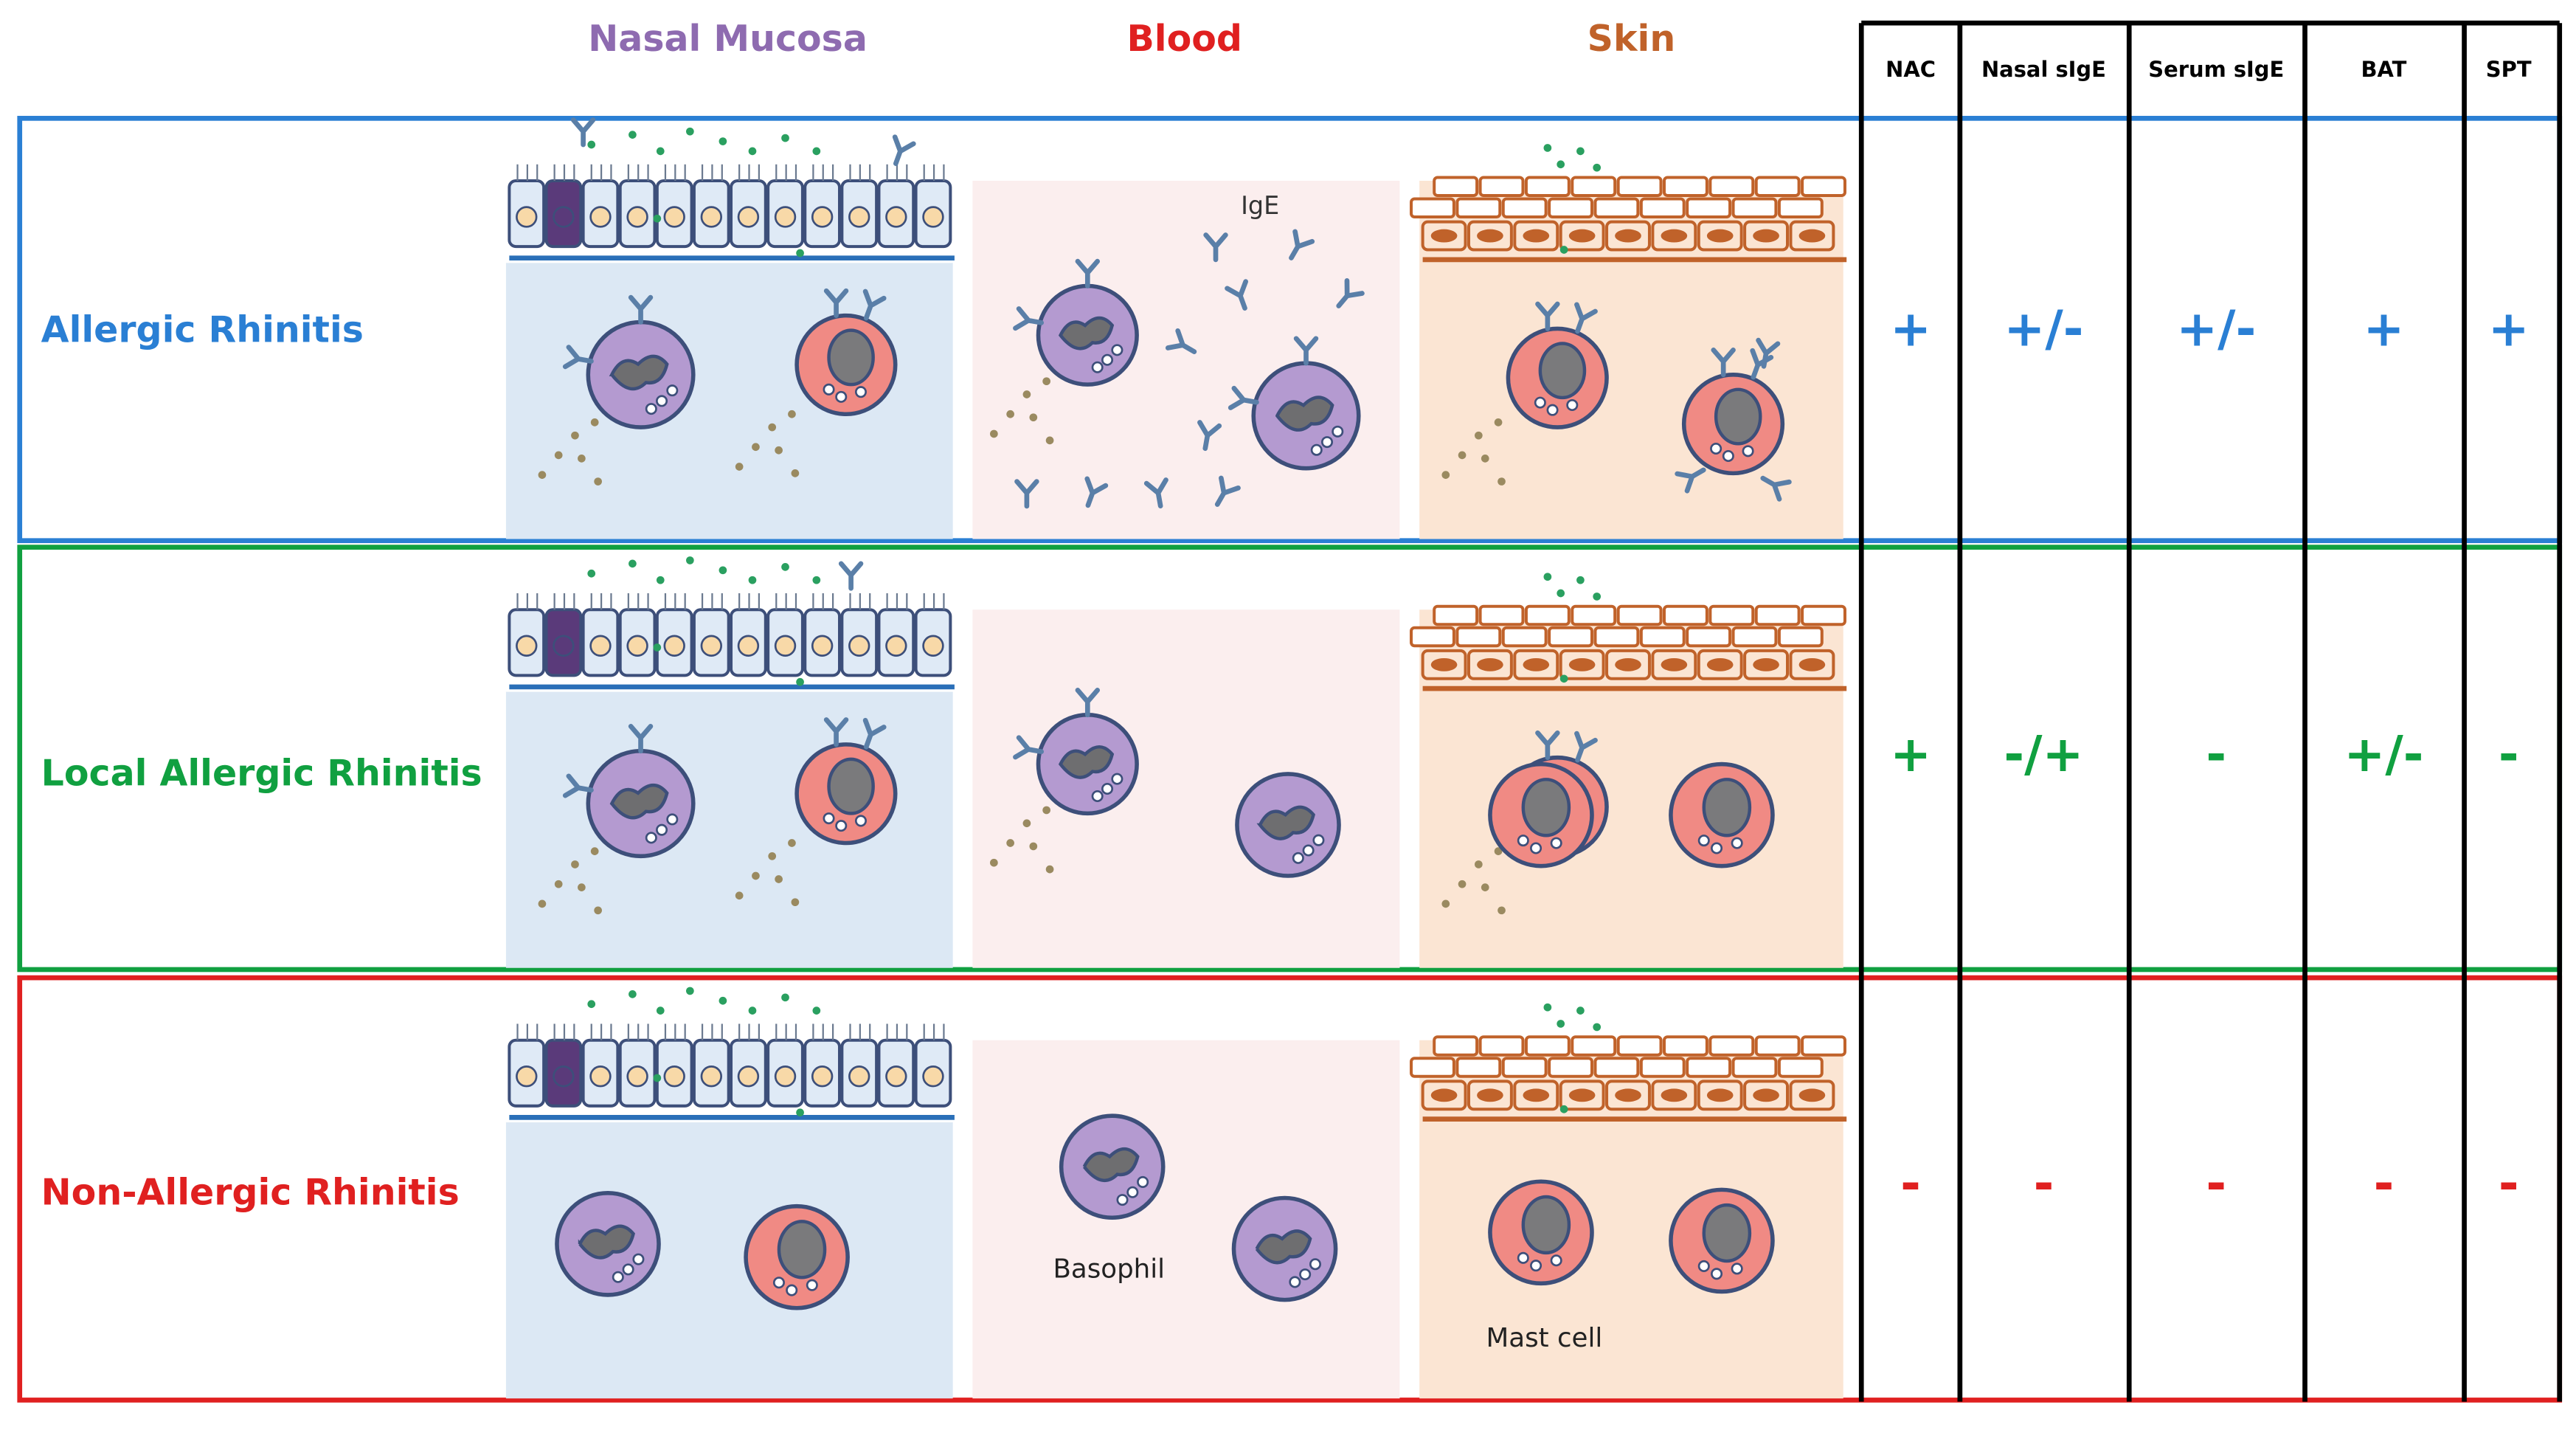 This screenshot has width=2576, height=1430. Describe the element at coordinates (1260, 206) in the screenshot. I see `annotation: IgE` at that location.